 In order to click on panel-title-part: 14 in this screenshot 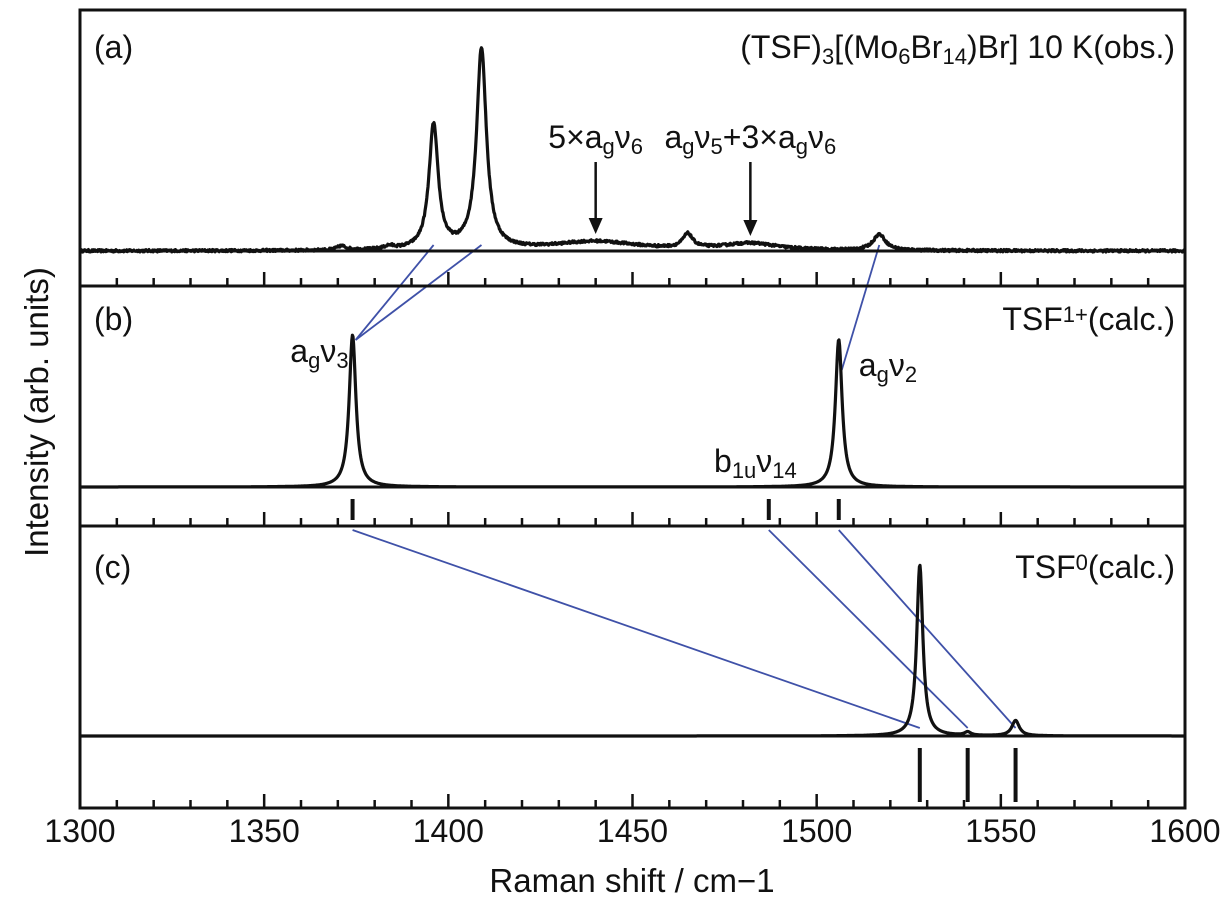, I will do `click(954, 56)`.